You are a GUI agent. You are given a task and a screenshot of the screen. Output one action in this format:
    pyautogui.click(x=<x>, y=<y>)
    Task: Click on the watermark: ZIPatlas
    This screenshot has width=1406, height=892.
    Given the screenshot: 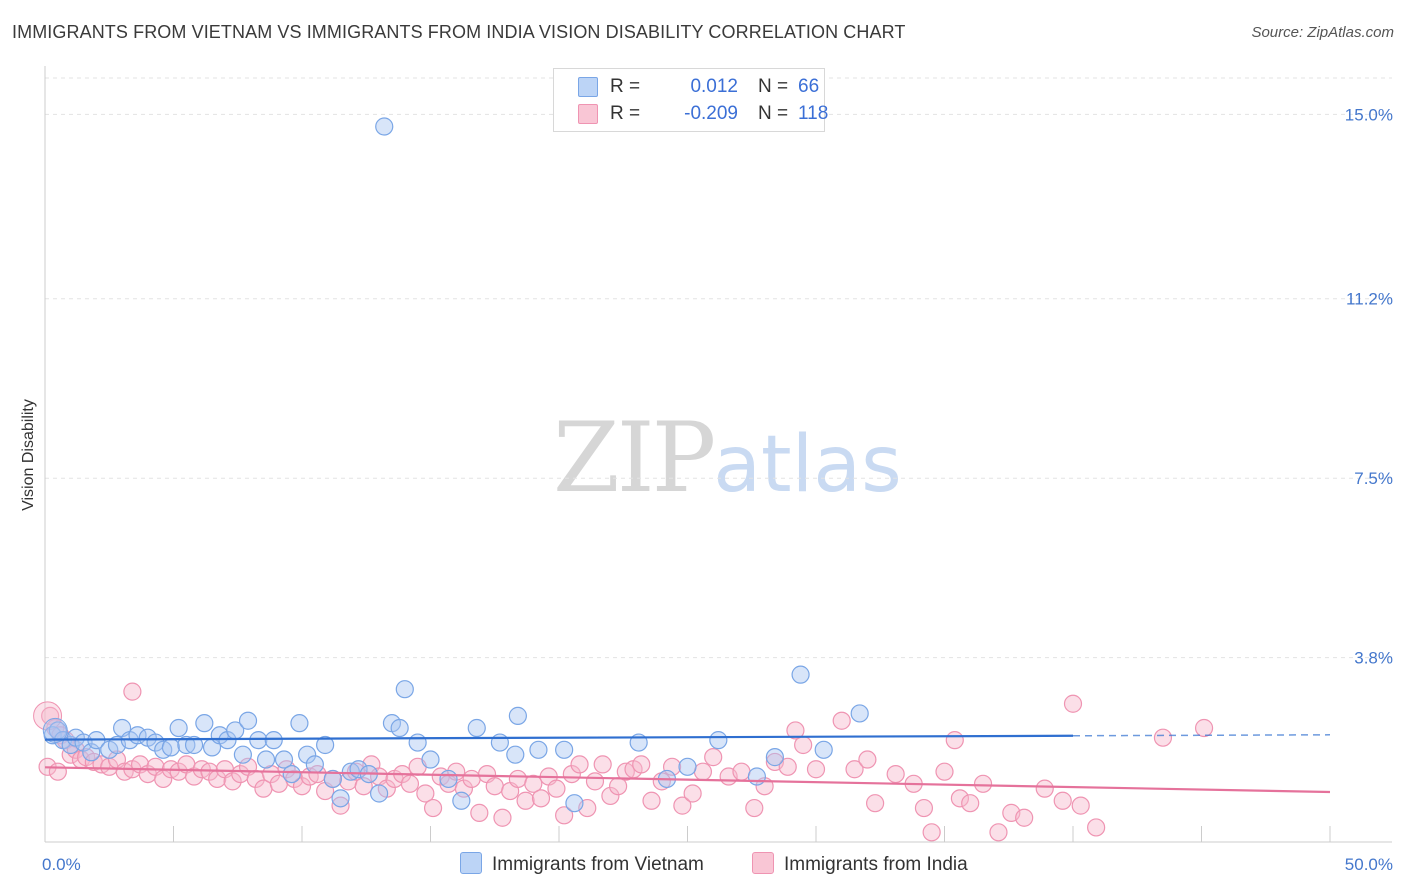 What is the action you would take?
    pyautogui.click(x=727, y=458)
    